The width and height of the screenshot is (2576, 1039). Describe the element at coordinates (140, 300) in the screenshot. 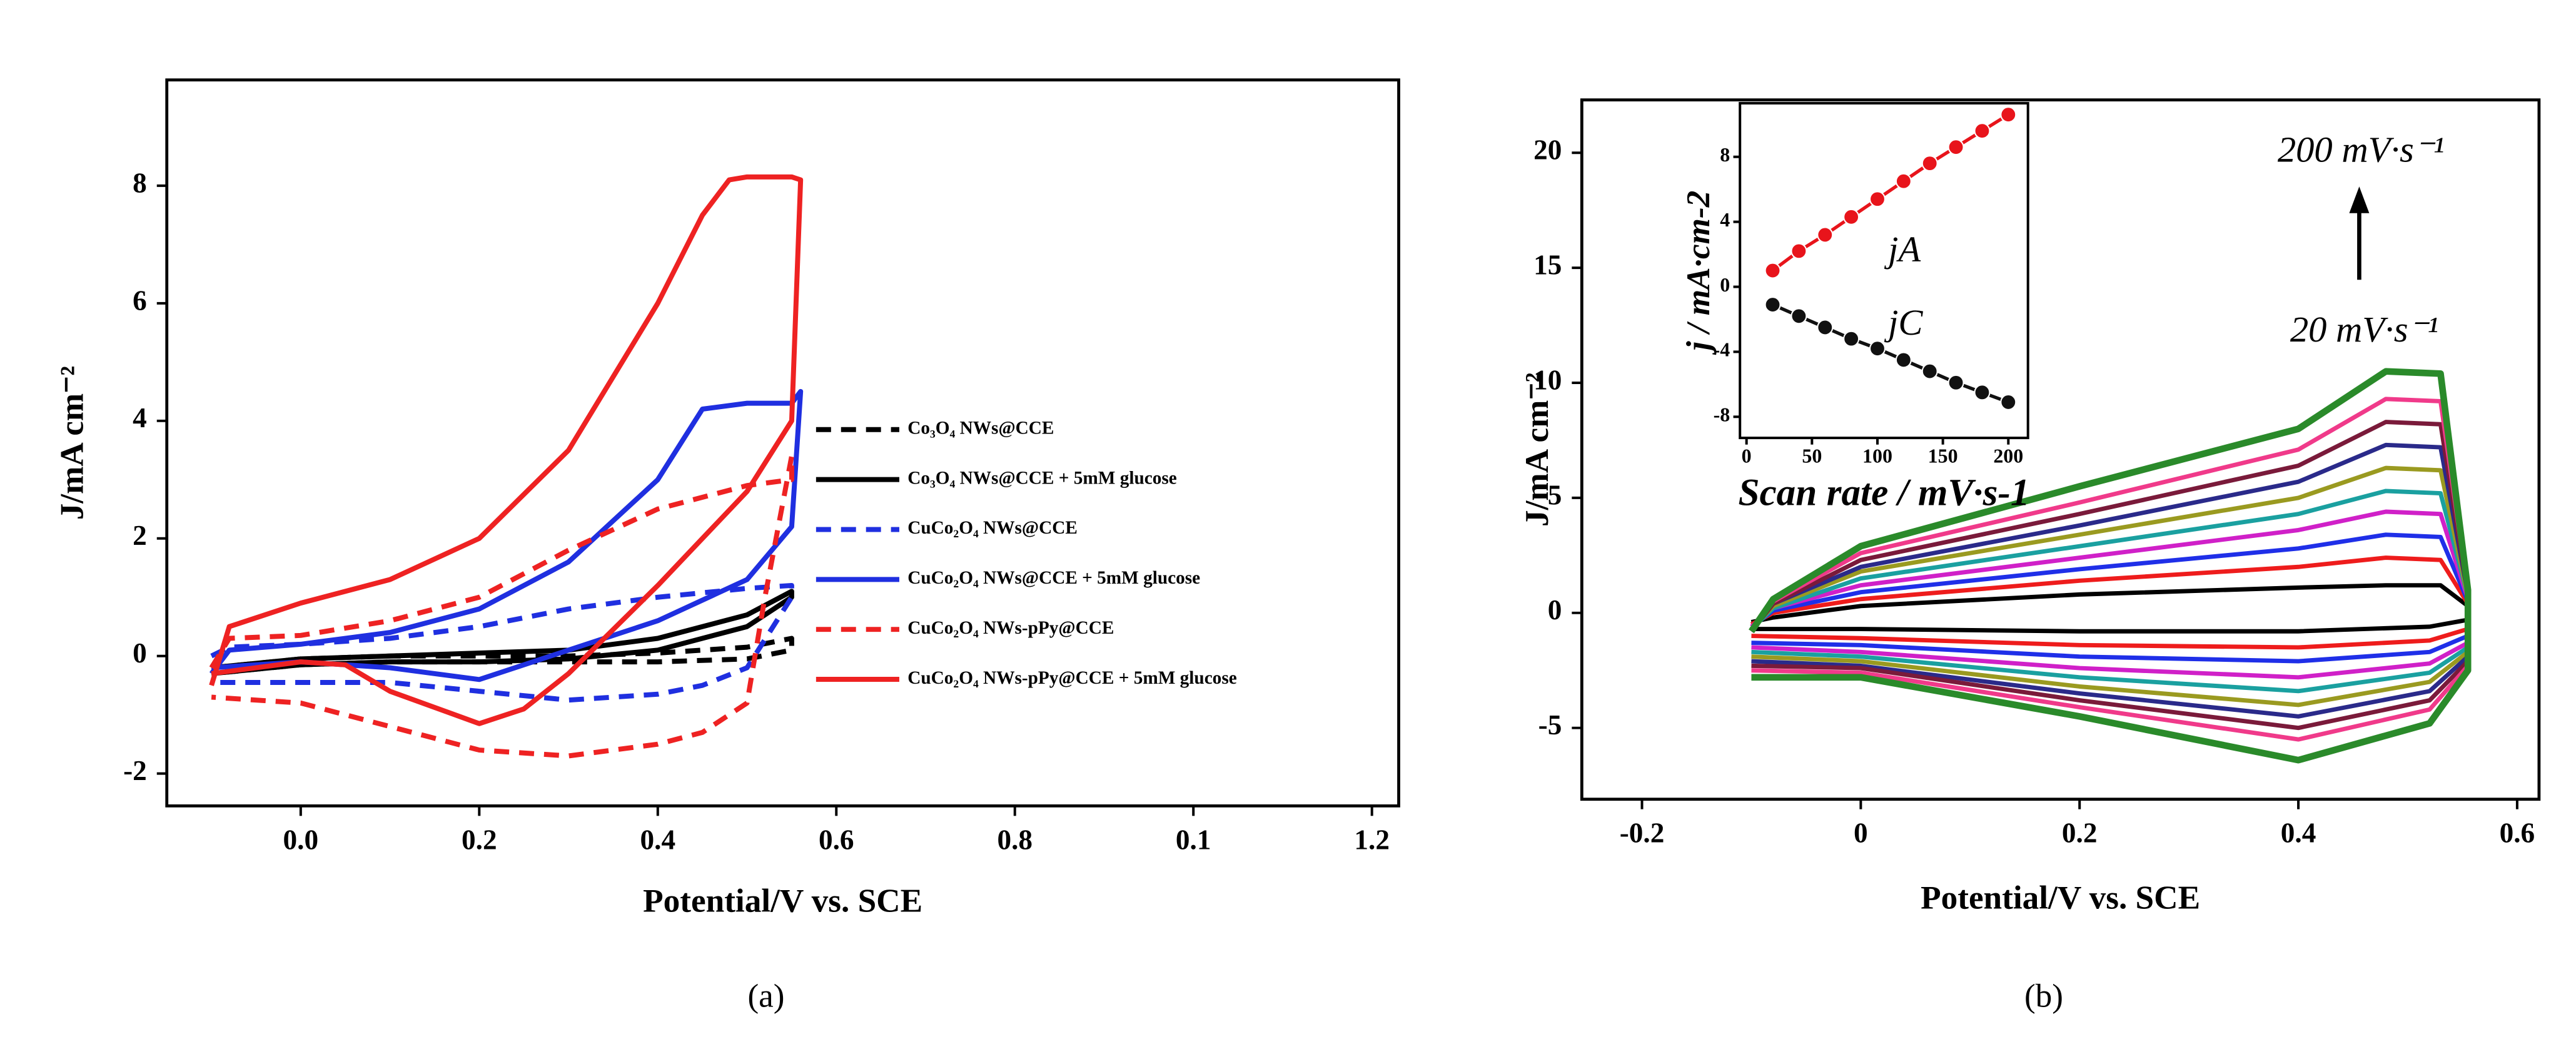

I see `y-tick-label: 6` at that location.